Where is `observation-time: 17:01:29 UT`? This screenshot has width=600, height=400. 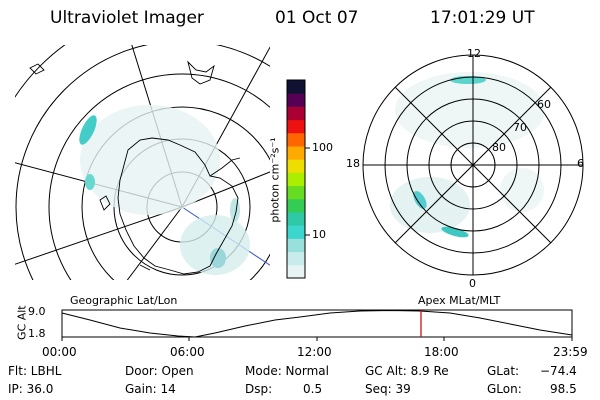 observation-time: 17:01:29 UT is located at coordinates (482, 18).